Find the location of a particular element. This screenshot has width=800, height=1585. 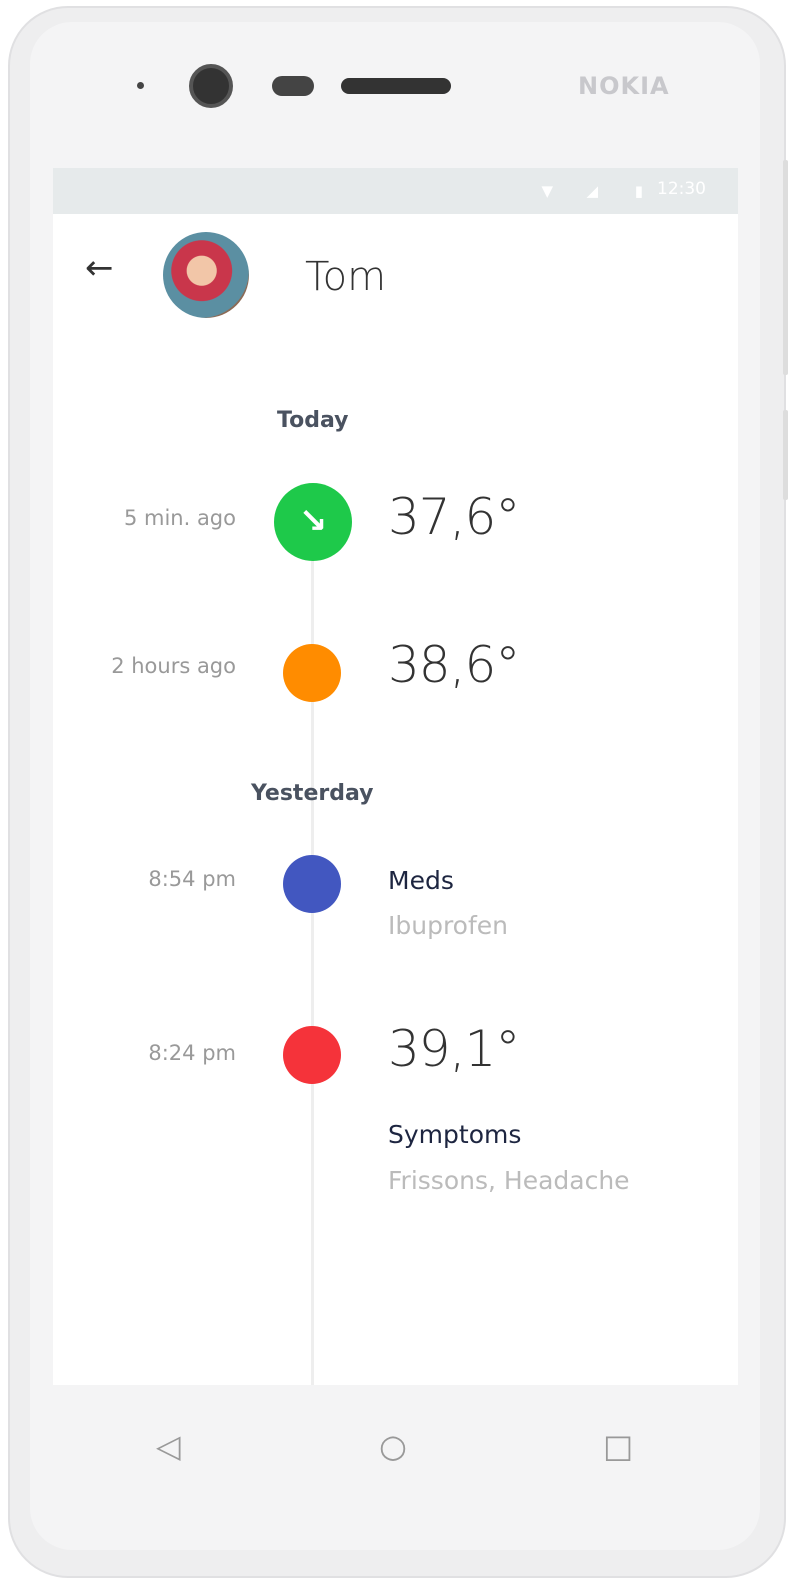

avatar is located at coordinates (206, 275).